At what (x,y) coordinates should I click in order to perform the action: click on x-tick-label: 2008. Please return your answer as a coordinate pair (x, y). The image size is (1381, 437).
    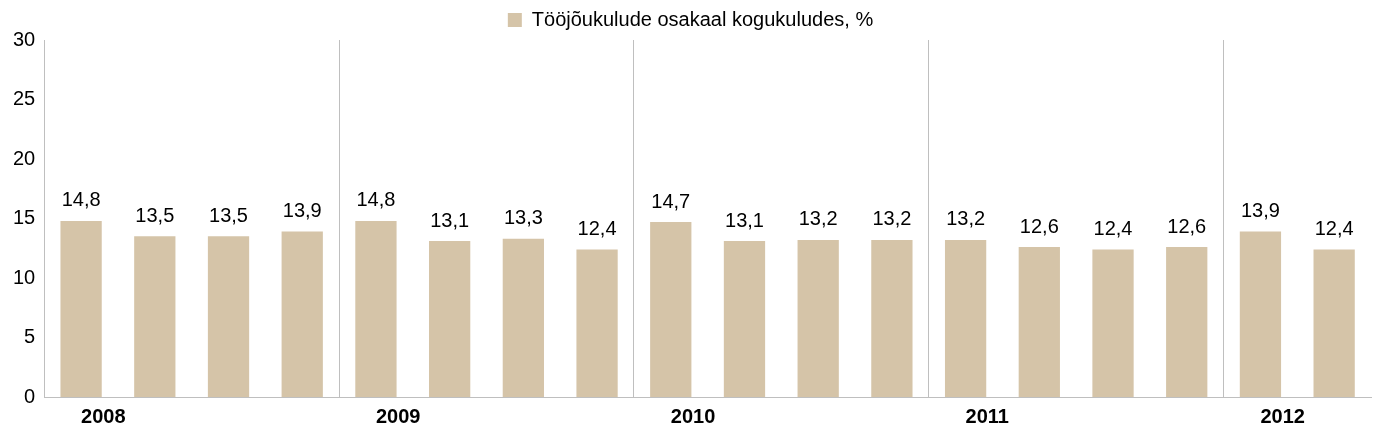
    Looking at the image, I should click on (103, 415).